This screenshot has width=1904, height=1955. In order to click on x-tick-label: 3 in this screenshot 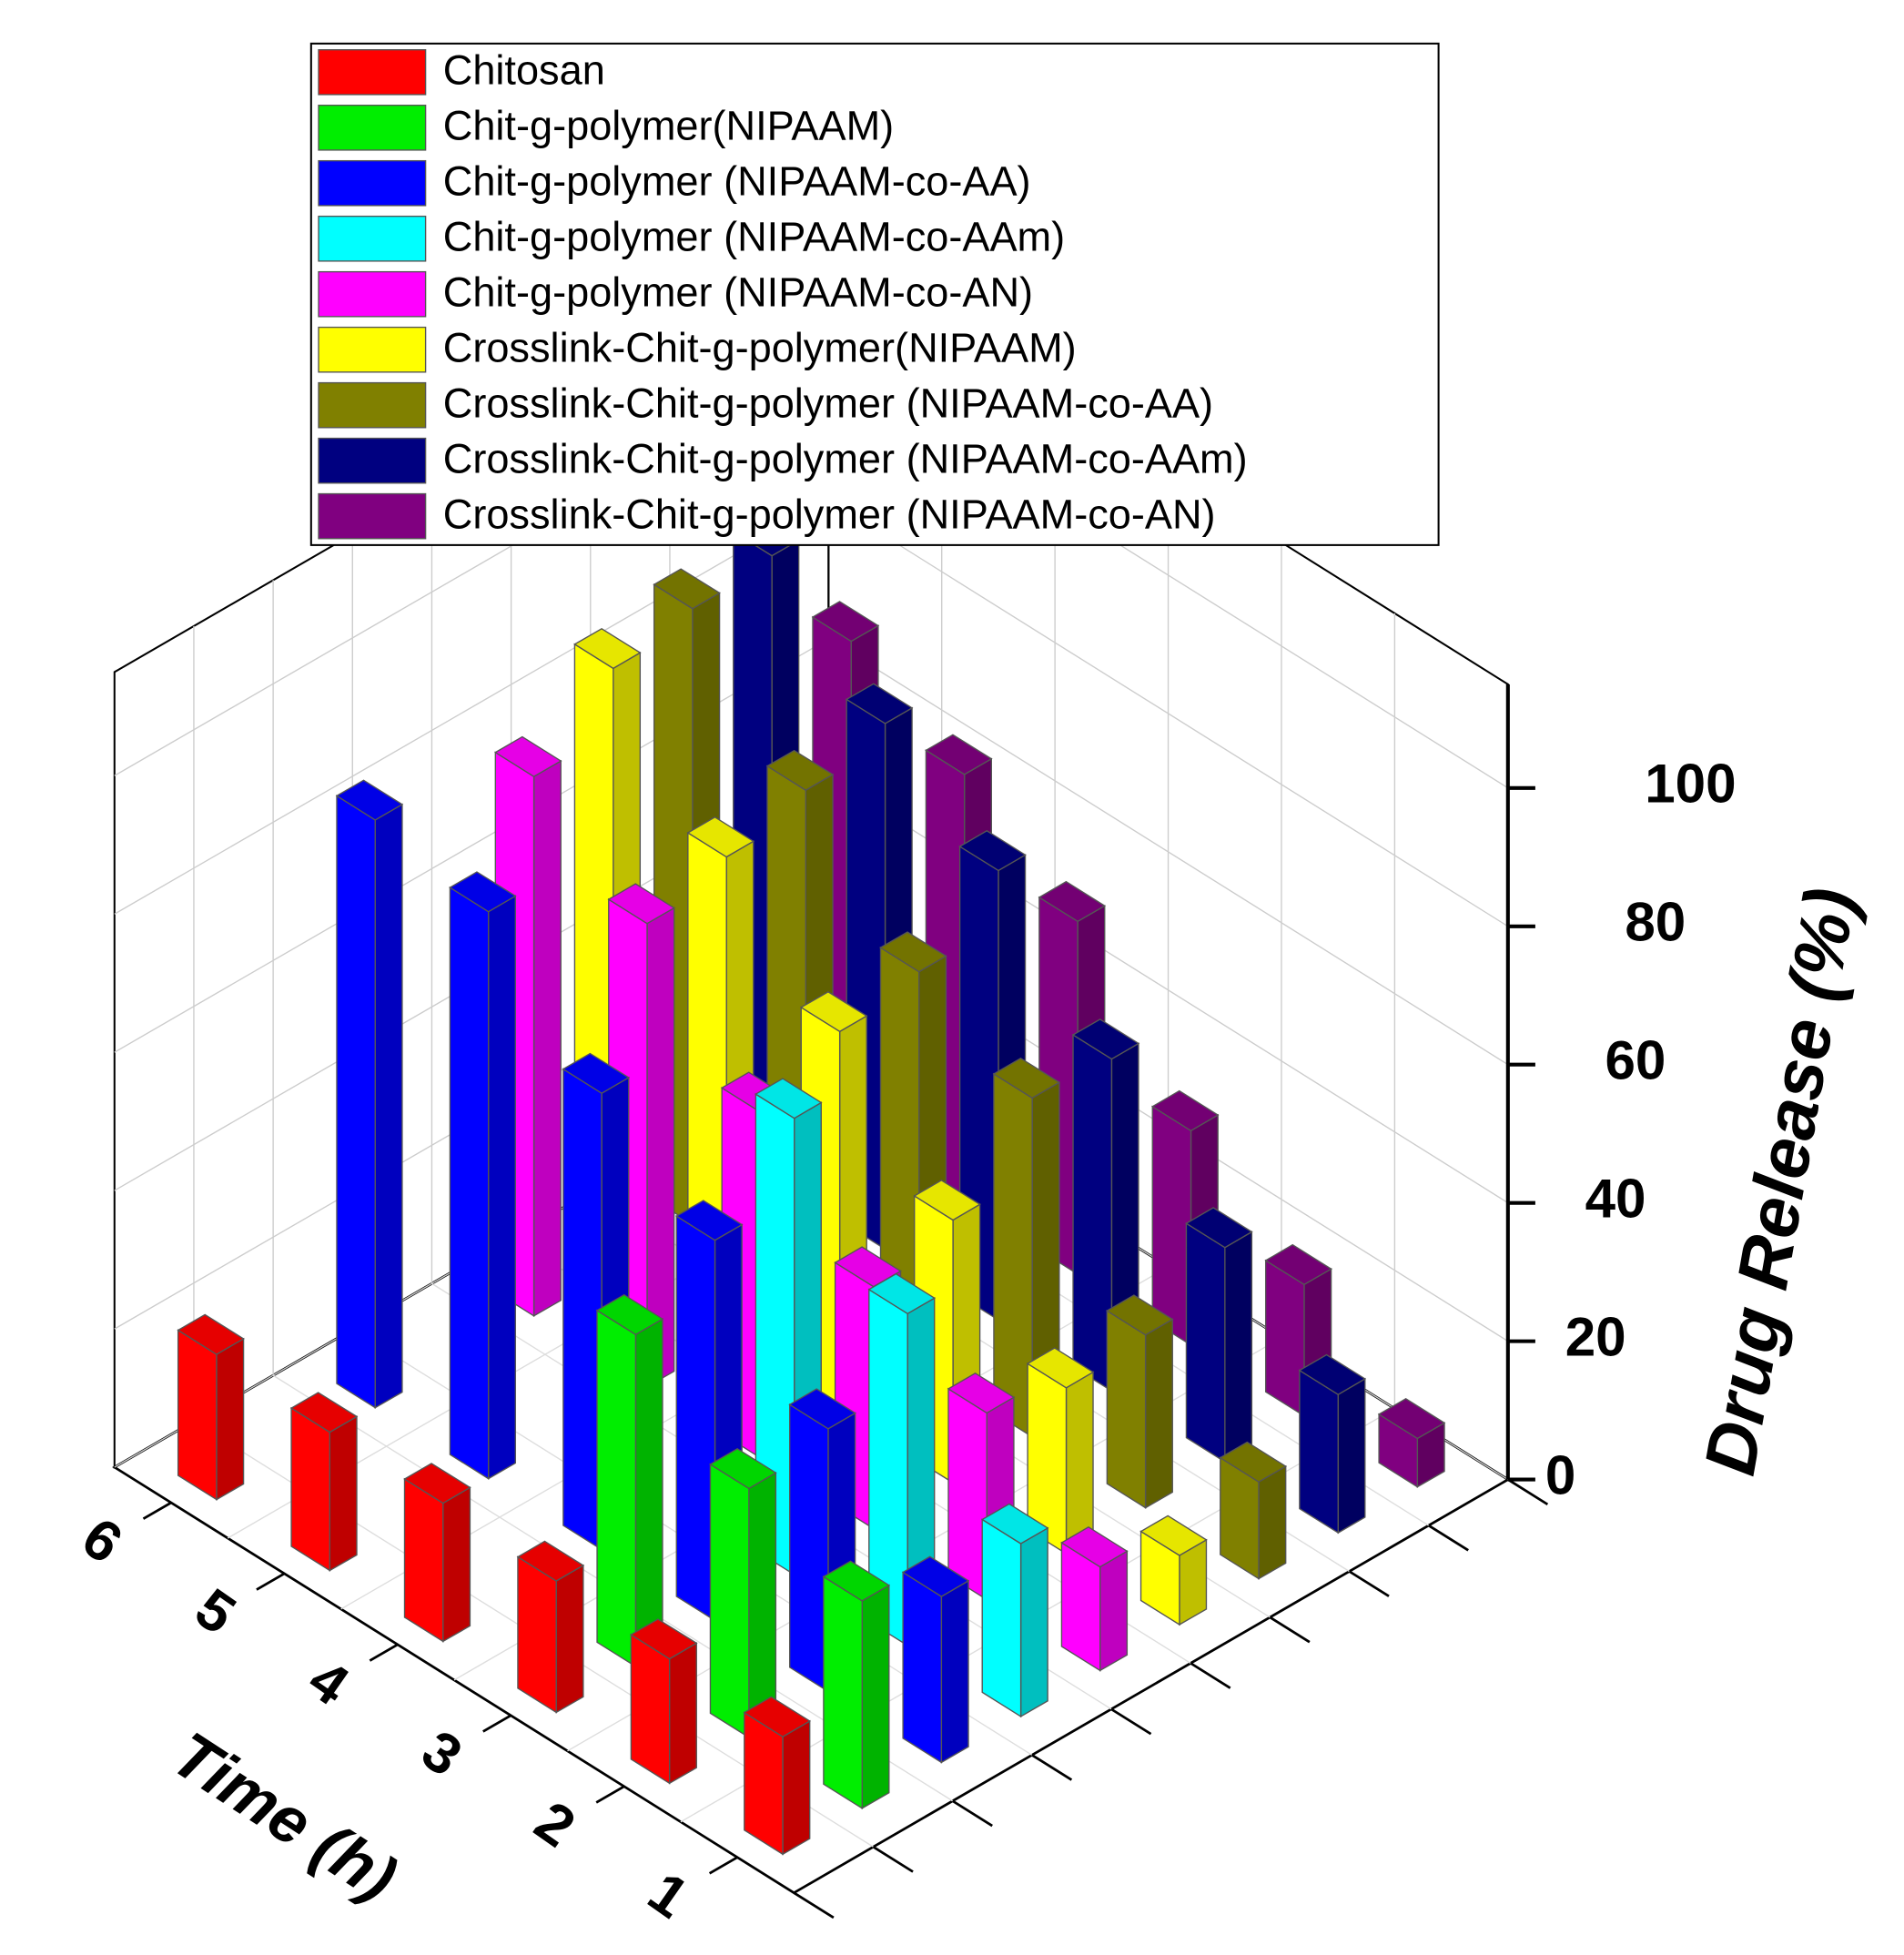, I will do `click(442, 1753)`.